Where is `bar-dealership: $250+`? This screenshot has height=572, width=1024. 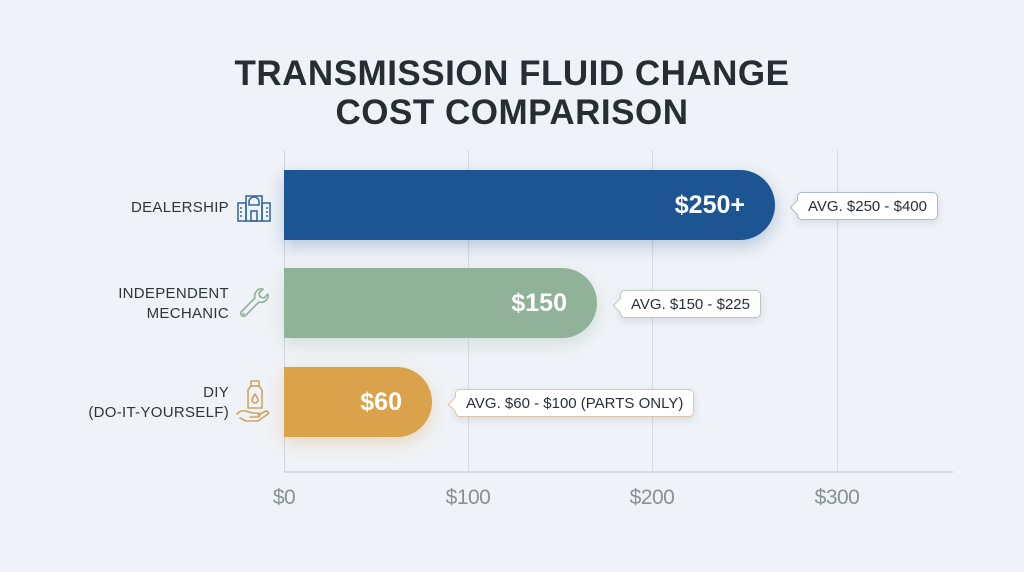
bar-dealership: $250+ is located at coordinates (529, 205).